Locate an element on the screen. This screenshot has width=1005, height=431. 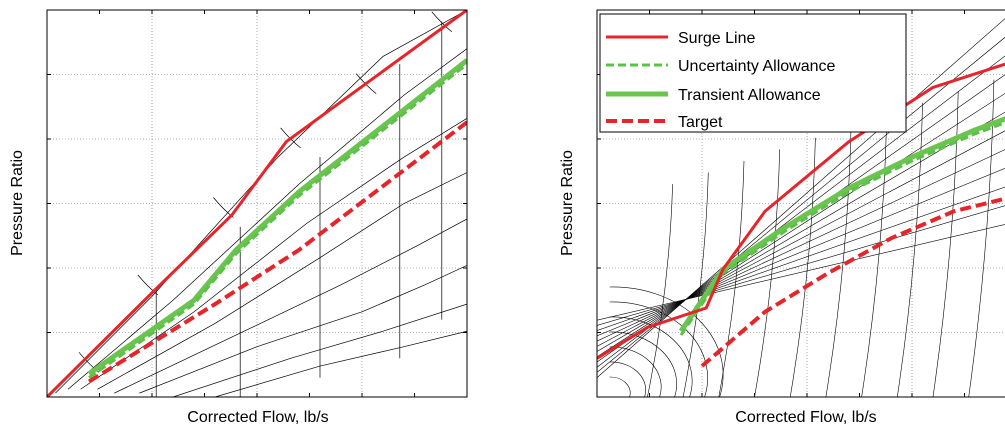
legend-label-target: Target is located at coordinates (700, 122).